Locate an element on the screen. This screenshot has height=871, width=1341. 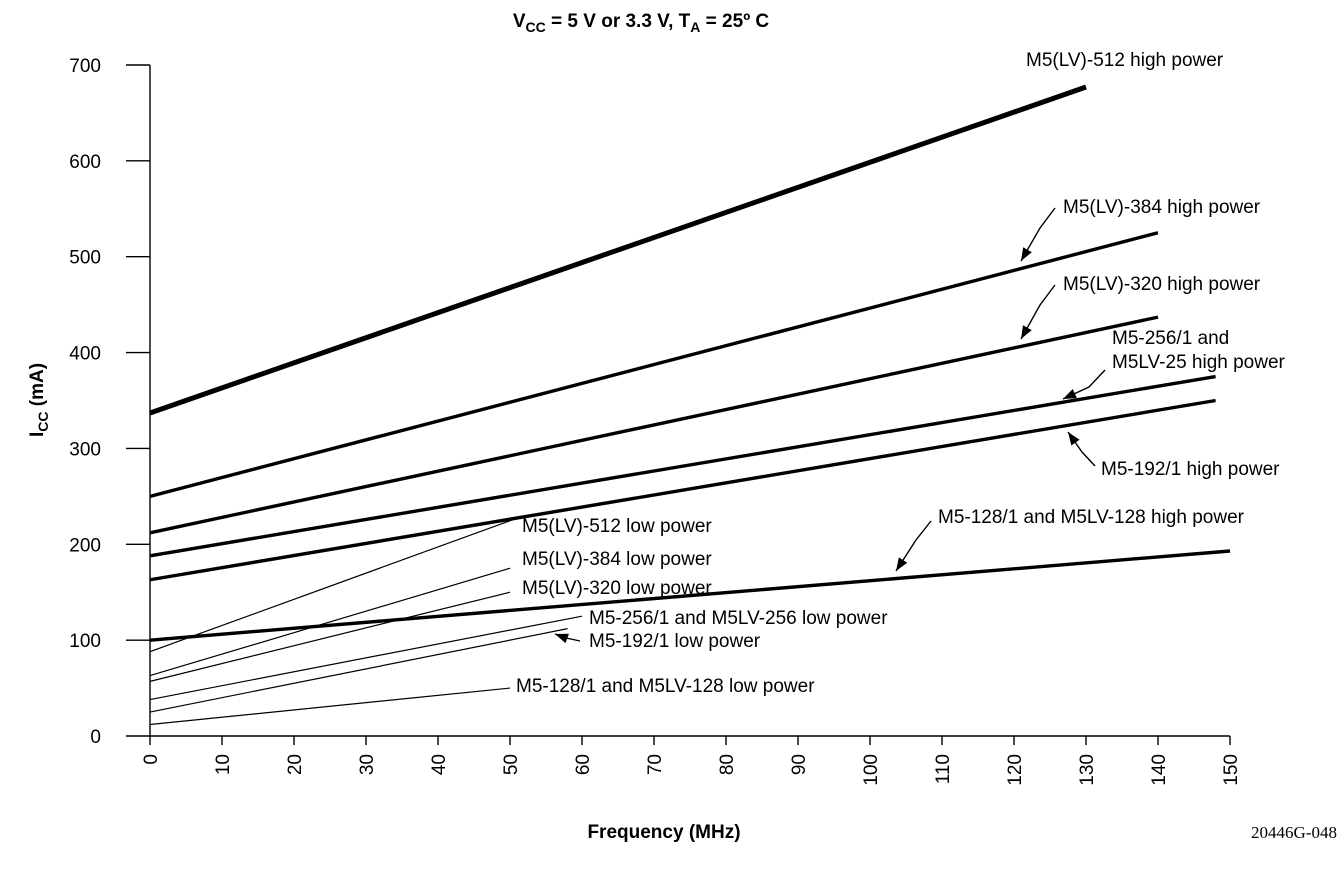
x-tick-label: 120 is located at coordinates (1015, 770).